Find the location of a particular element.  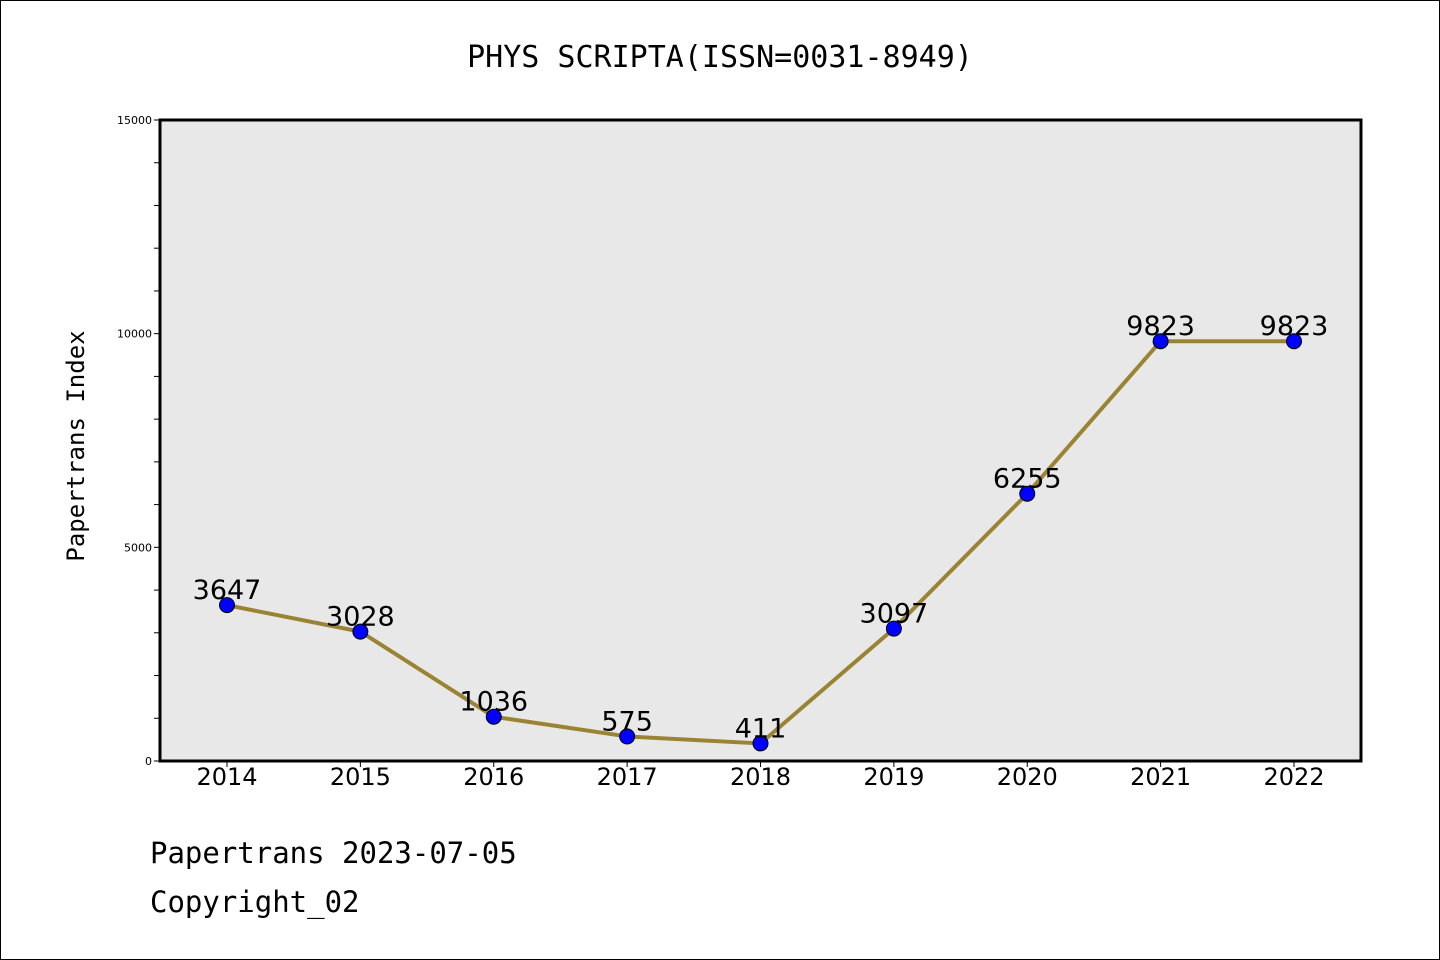

data-label: 3097 is located at coordinates (894, 614).